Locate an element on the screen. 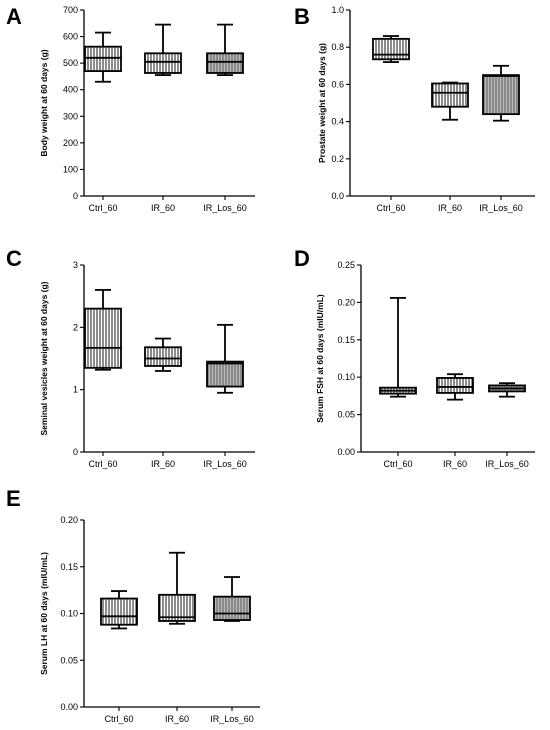 This screenshot has width=550, height=730. panel-letter: C is located at coordinates (14, 258).